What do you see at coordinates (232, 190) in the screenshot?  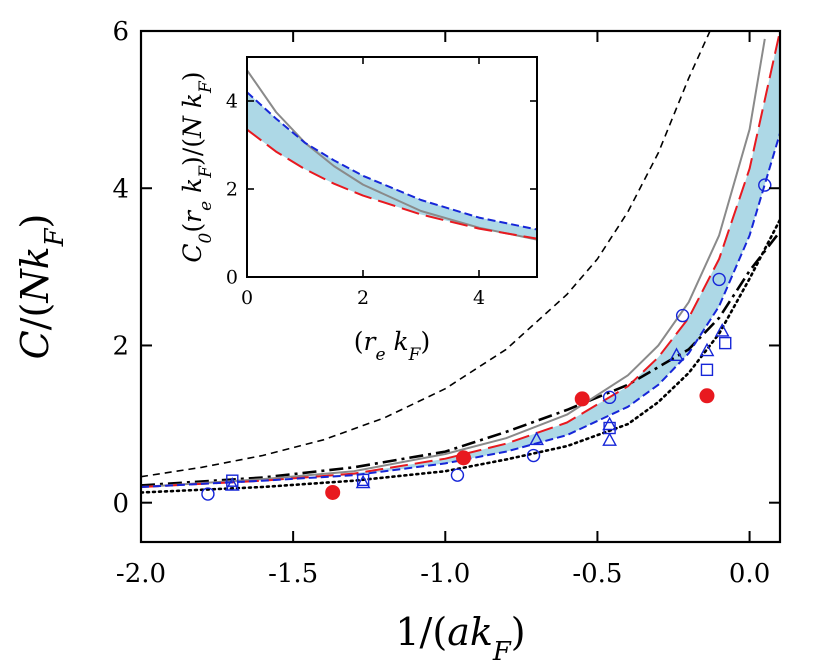 I see `inset-y-tick-label: 2` at bounding box center [232, 190].